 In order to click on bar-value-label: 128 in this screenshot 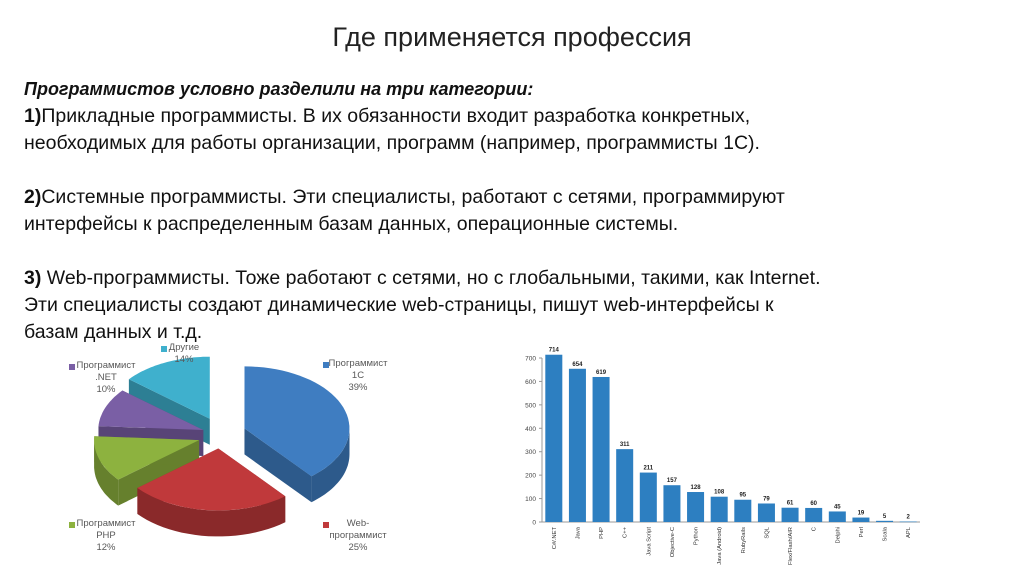, I will do `click(696, 488)`.